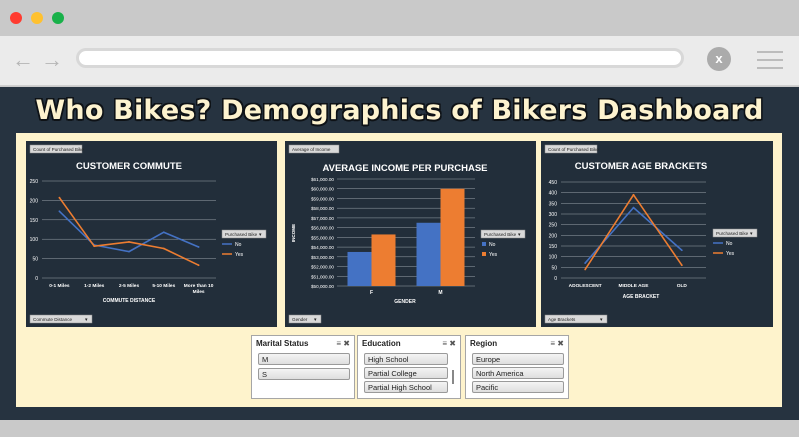 The height and width of the screenshot is (437, 799). I want to click on slicer-item: Pacific, so click(518, 387).